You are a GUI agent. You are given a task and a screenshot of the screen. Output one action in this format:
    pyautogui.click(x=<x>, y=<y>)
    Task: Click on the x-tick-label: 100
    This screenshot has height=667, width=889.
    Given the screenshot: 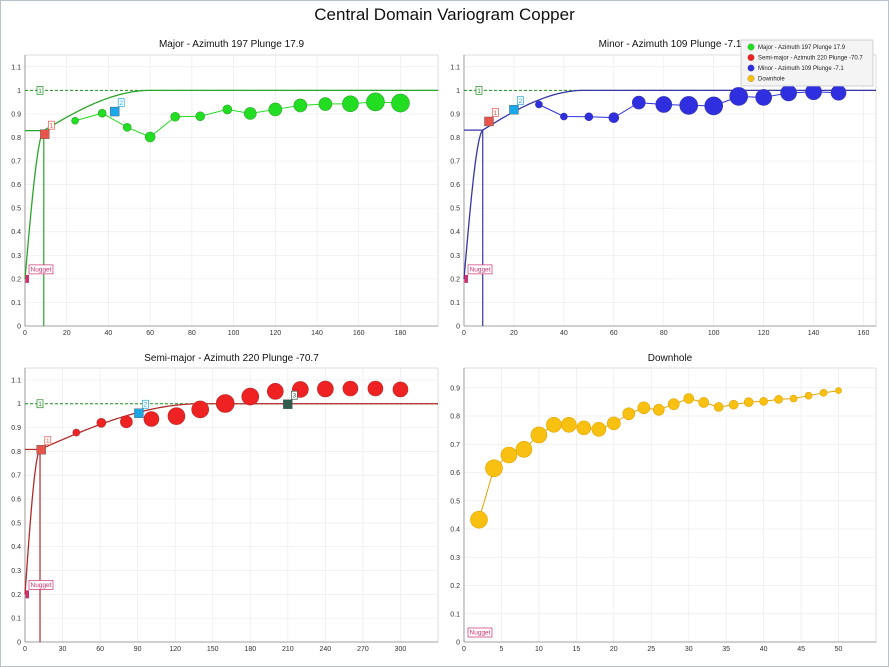 What is the action you would take?
    pyautogui.click(x=714, y=333)
    